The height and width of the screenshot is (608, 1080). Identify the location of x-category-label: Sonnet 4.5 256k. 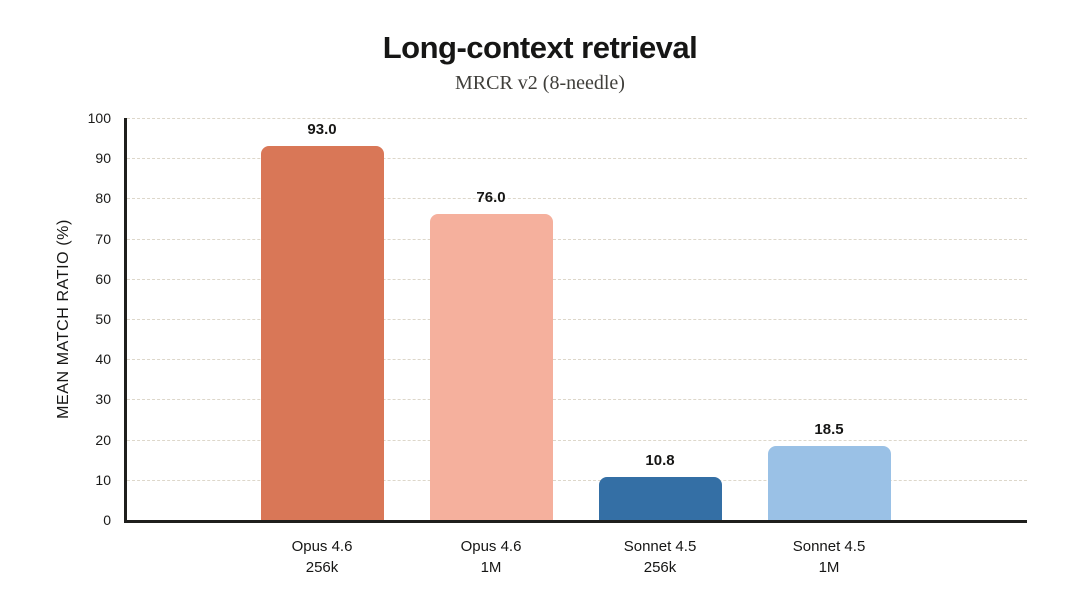
(660, 557).